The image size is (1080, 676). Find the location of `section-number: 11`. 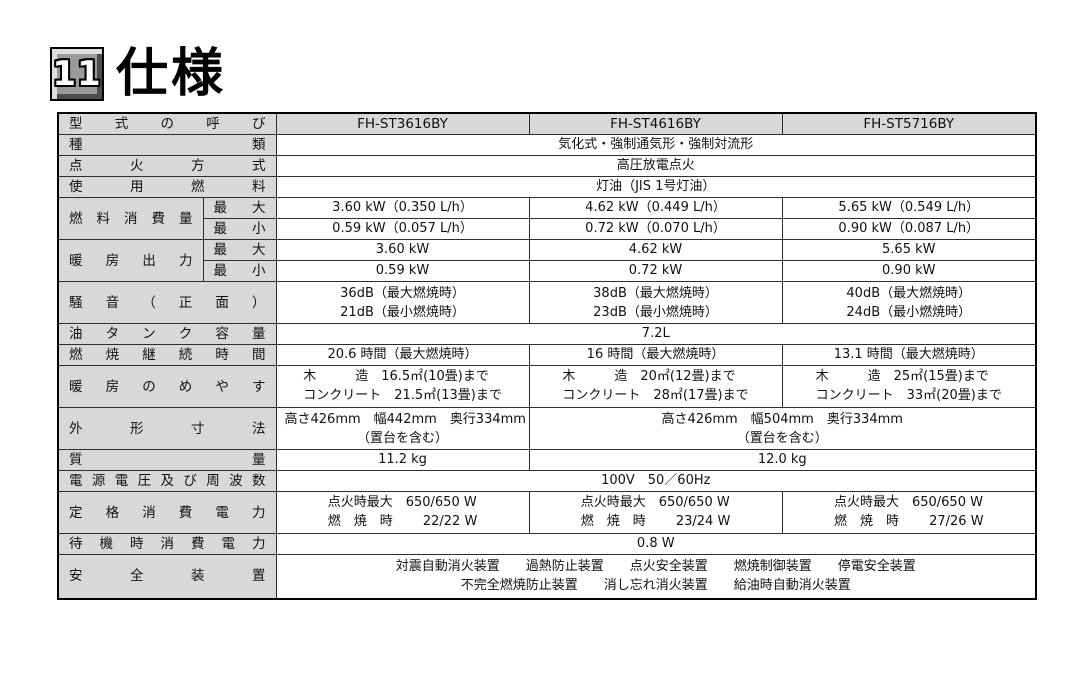

section-number: 11 is located at coordinates (77, 74).